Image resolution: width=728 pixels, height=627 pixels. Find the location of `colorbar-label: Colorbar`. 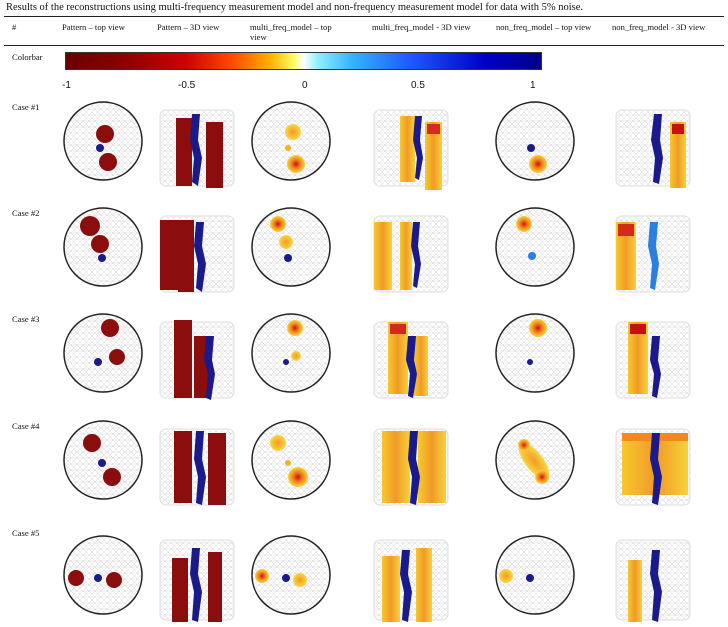

colorbar-label: Colorbar is located at coordinates (27, 57).